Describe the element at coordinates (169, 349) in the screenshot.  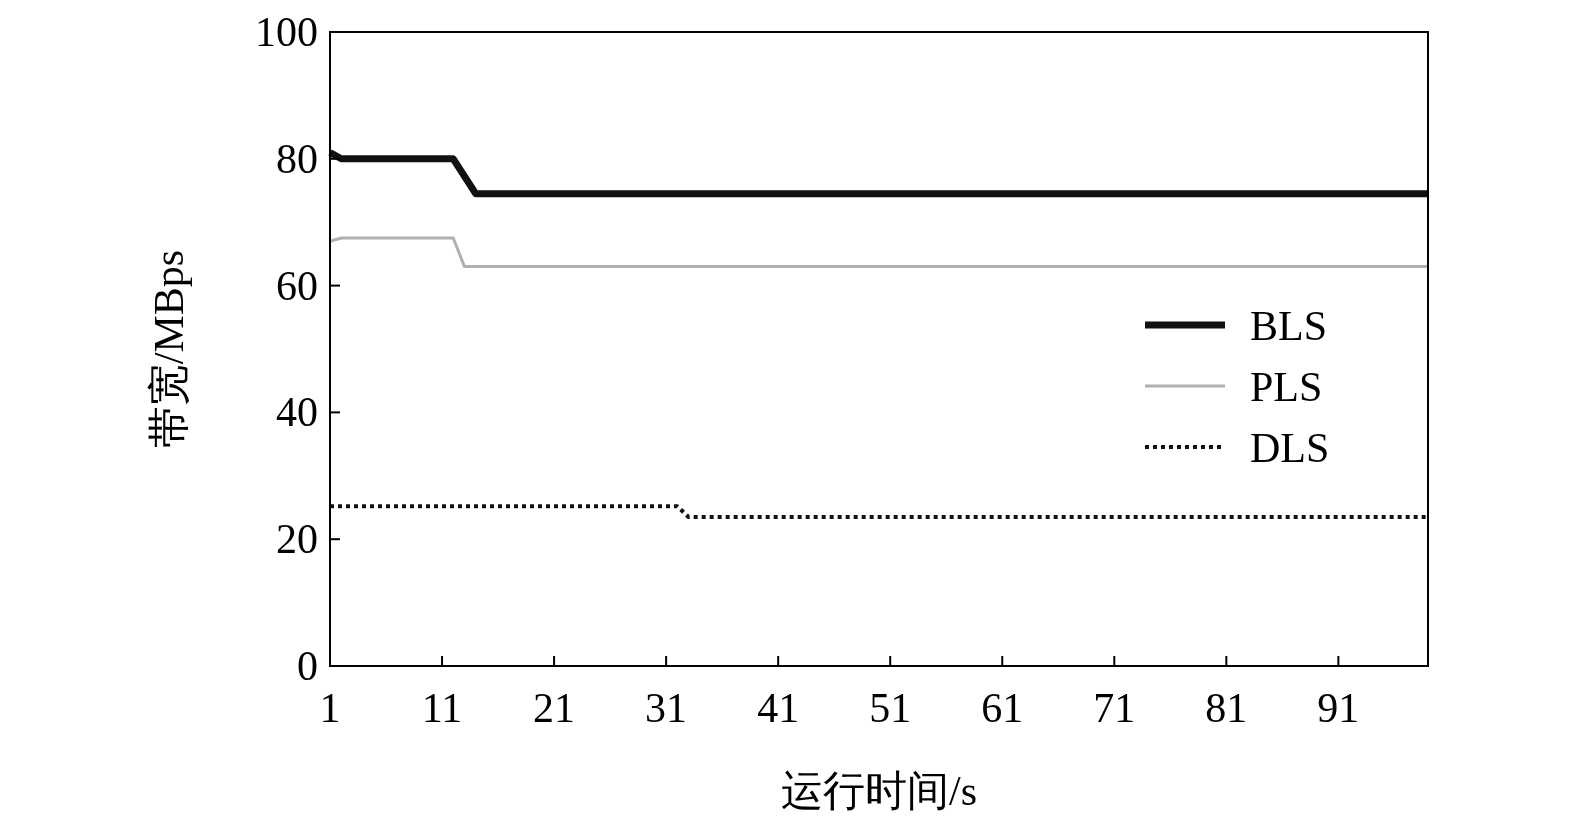
I see `y-axis-title: 带宽/MBps` at that location.